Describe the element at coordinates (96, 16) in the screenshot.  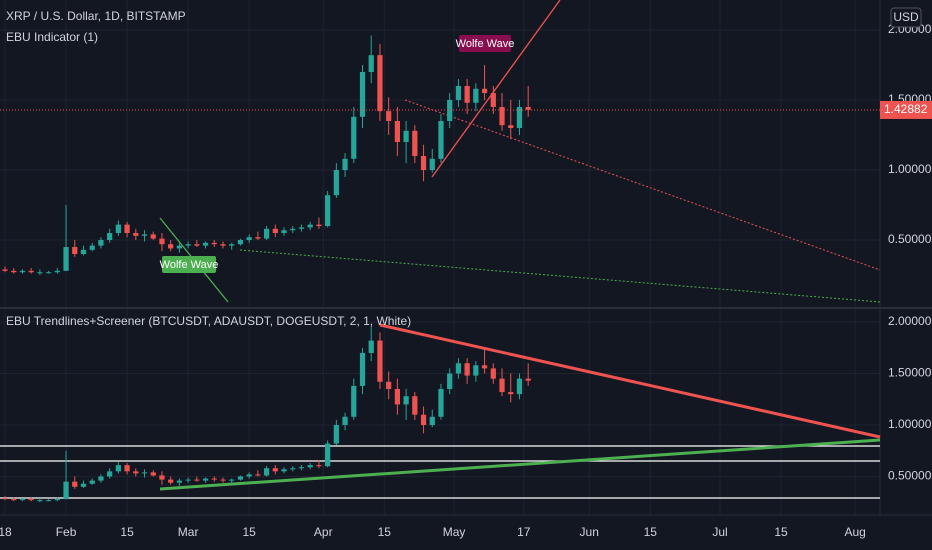
I see `chart-title: XRP / U.S. Dollar, 1D, BITSTAMP` at that location.